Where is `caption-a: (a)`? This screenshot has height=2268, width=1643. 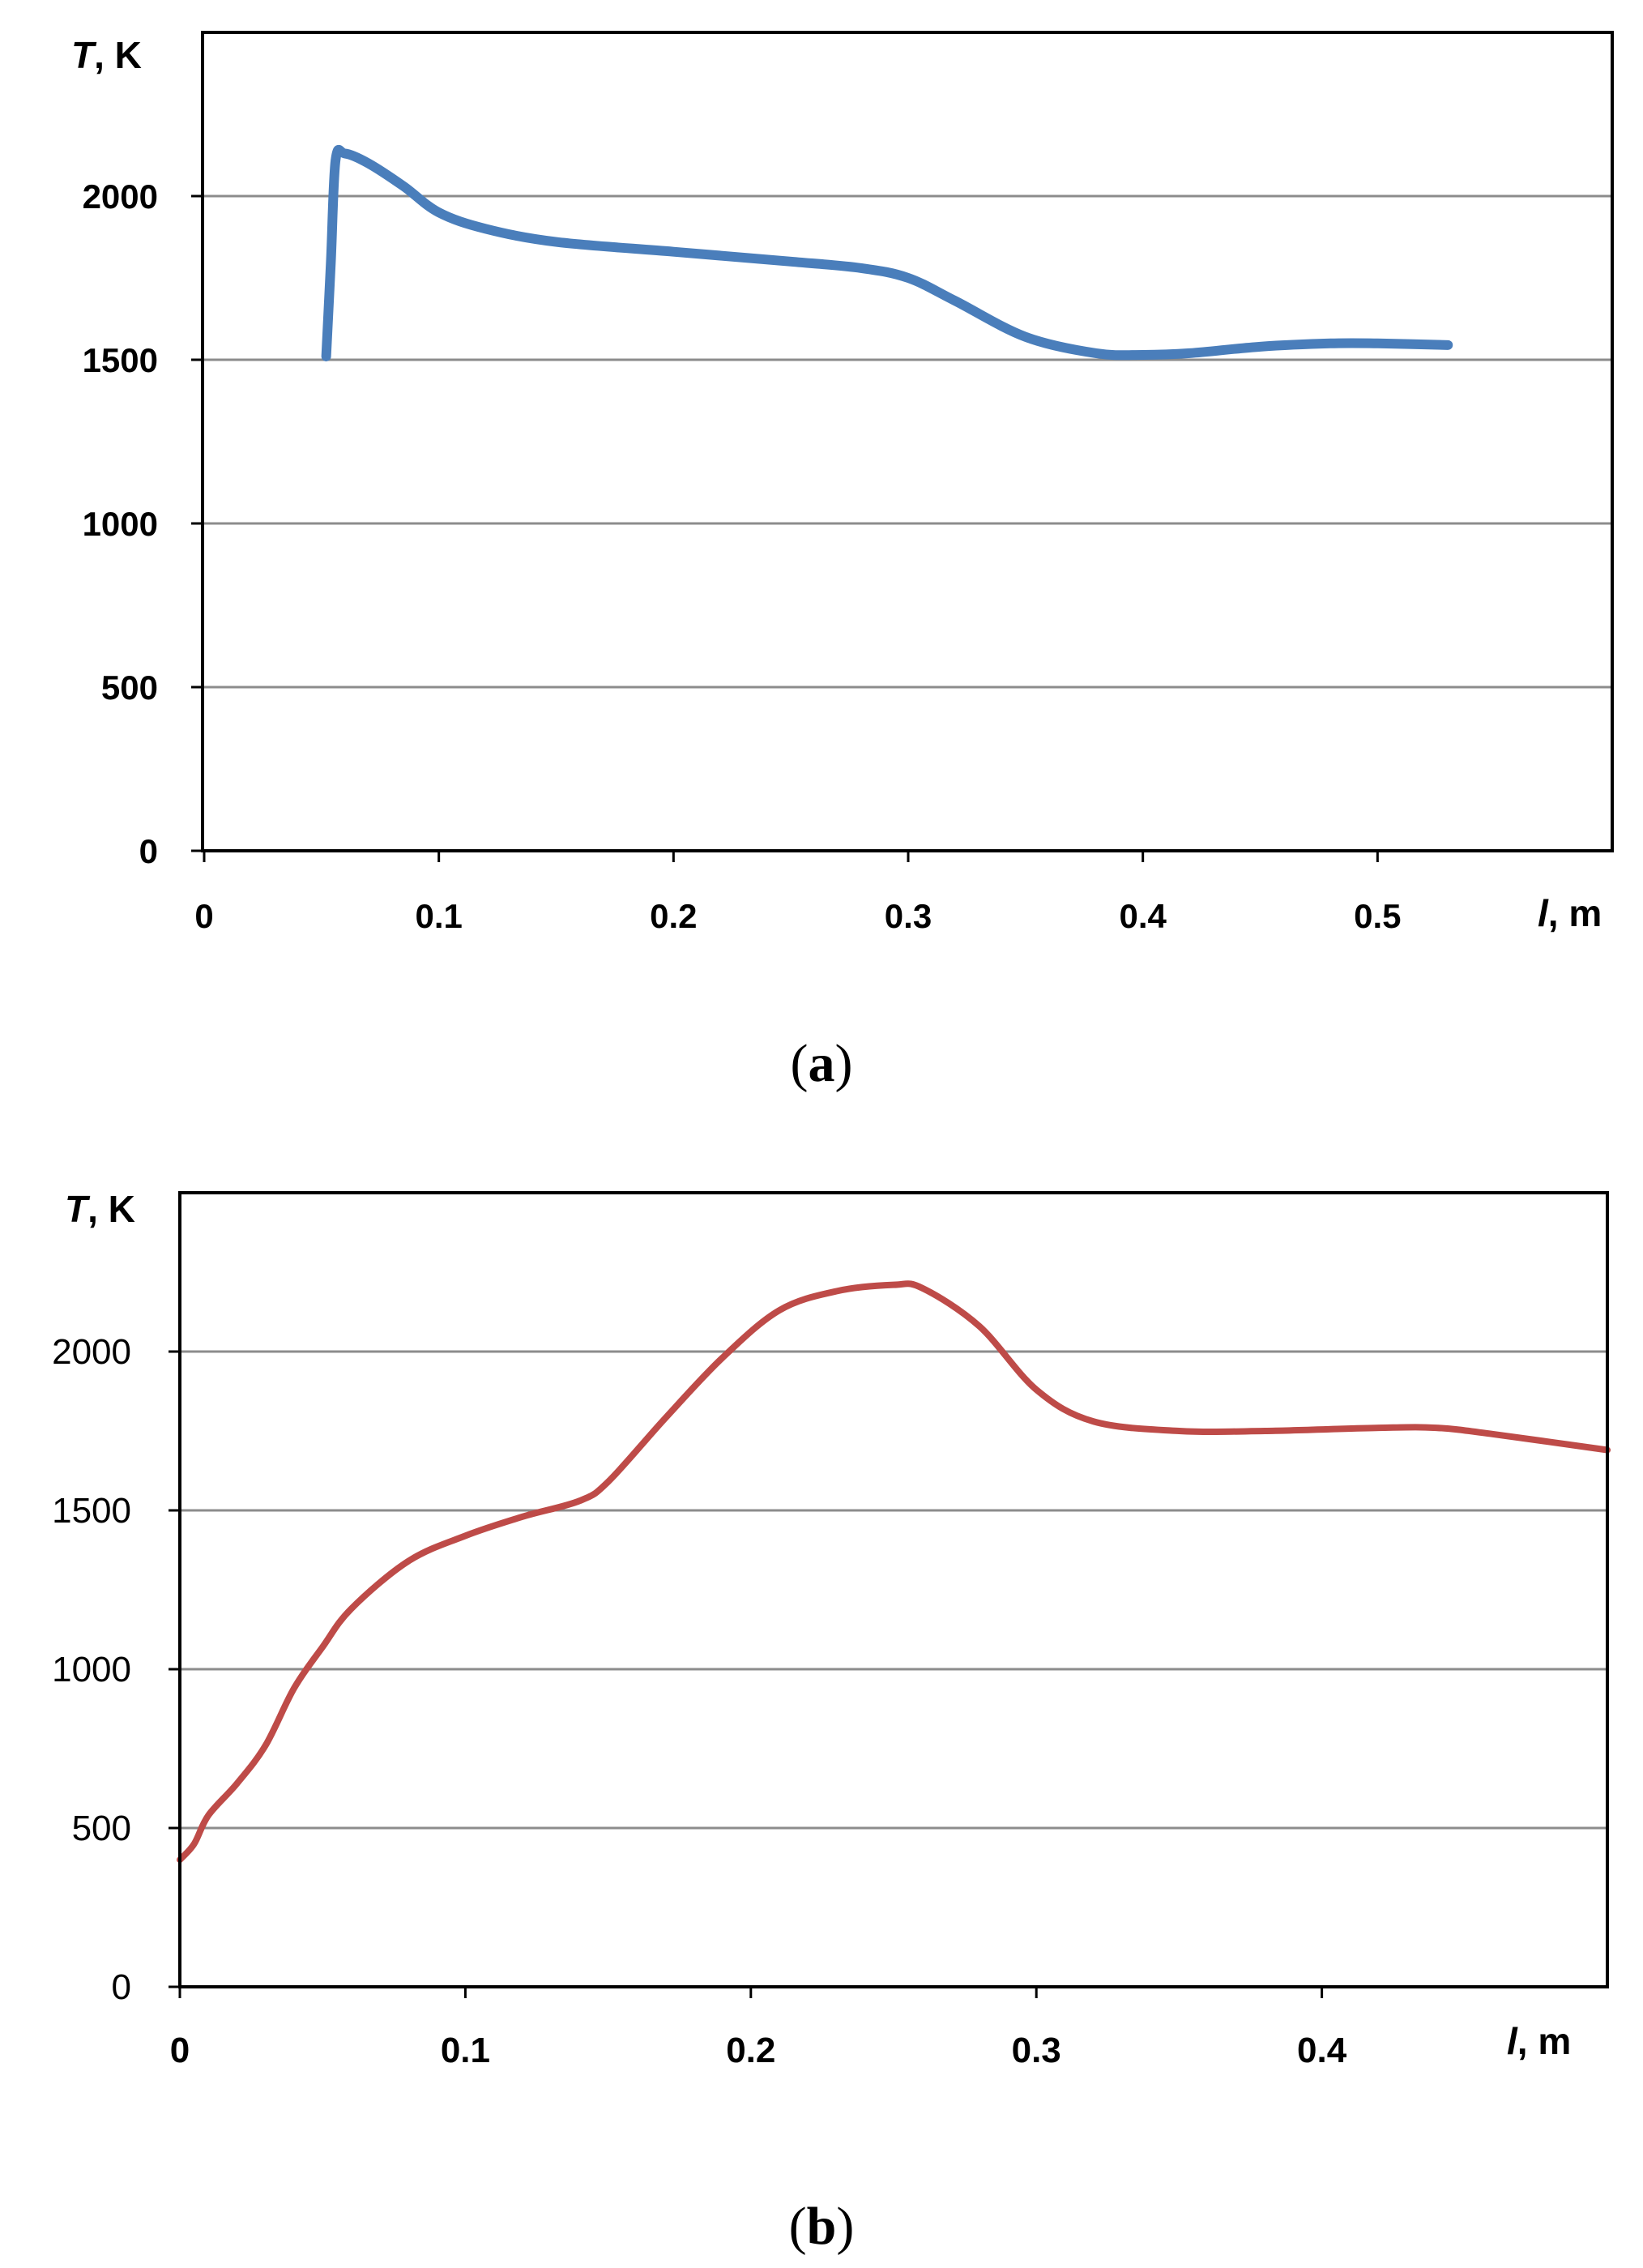 caption-a: (a) is located at coordinates (821, 1063).